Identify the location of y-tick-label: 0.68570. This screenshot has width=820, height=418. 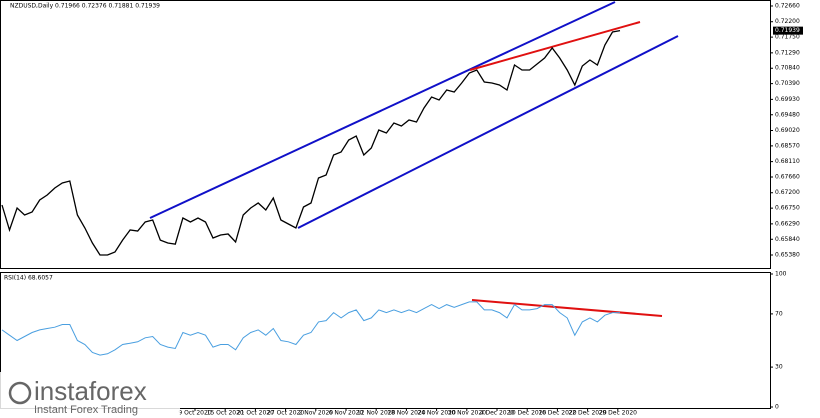
(787, 145).